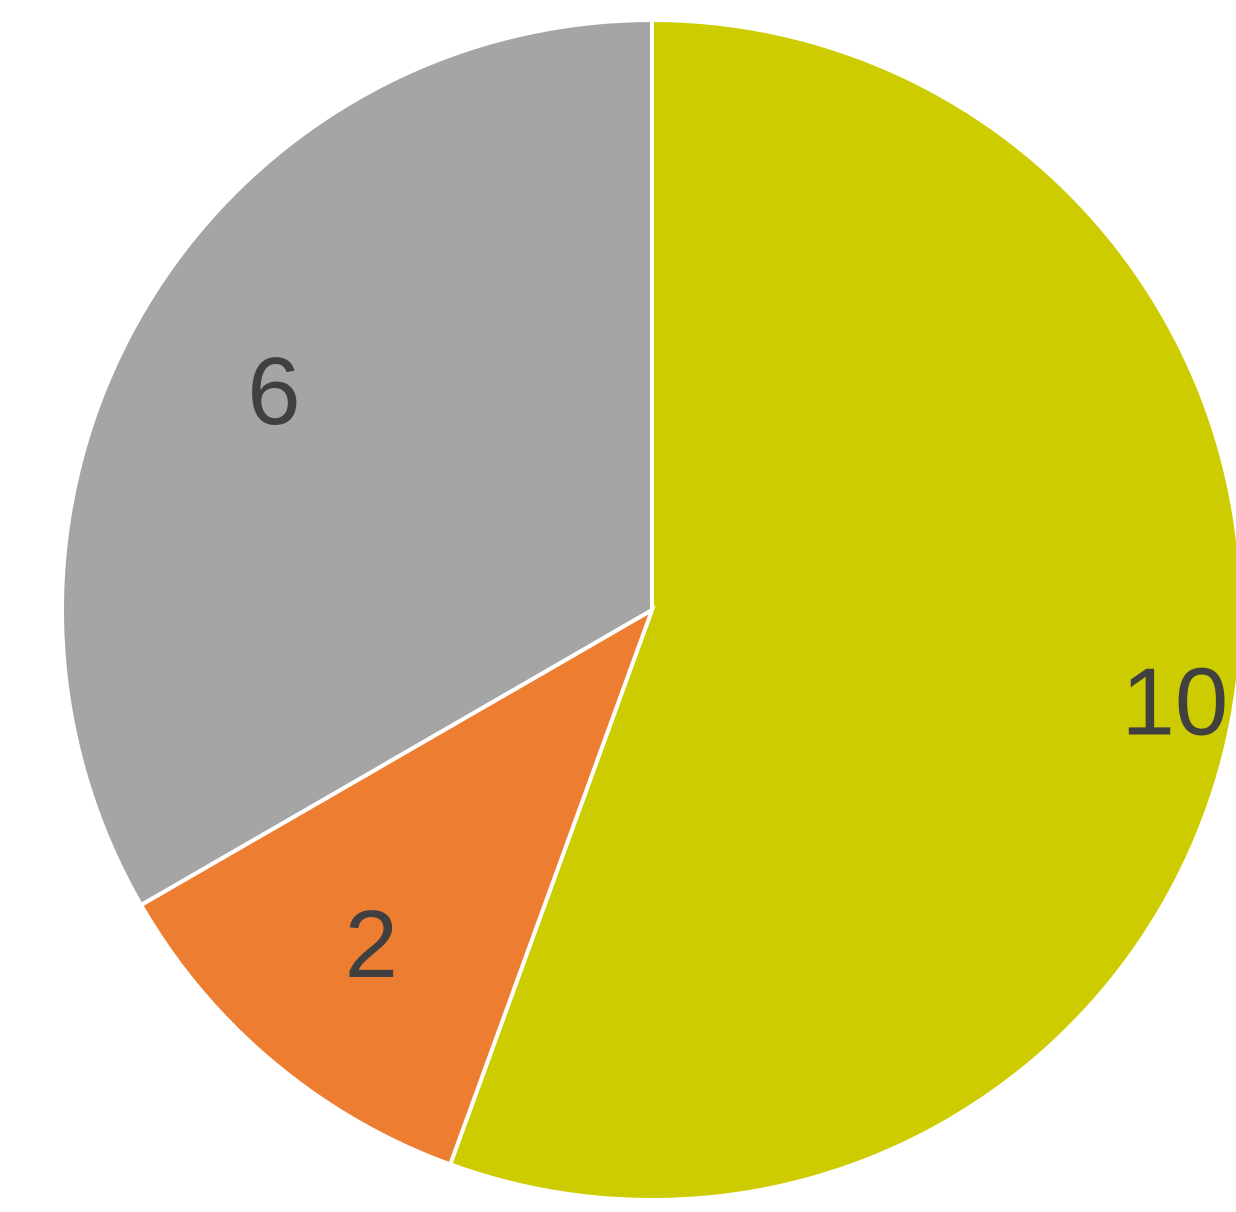 This screenshot has width=1236, height=1212. Describe the element at coordinates (371, 944) in the screenshot. I see `data-label-2: 2` at that location.